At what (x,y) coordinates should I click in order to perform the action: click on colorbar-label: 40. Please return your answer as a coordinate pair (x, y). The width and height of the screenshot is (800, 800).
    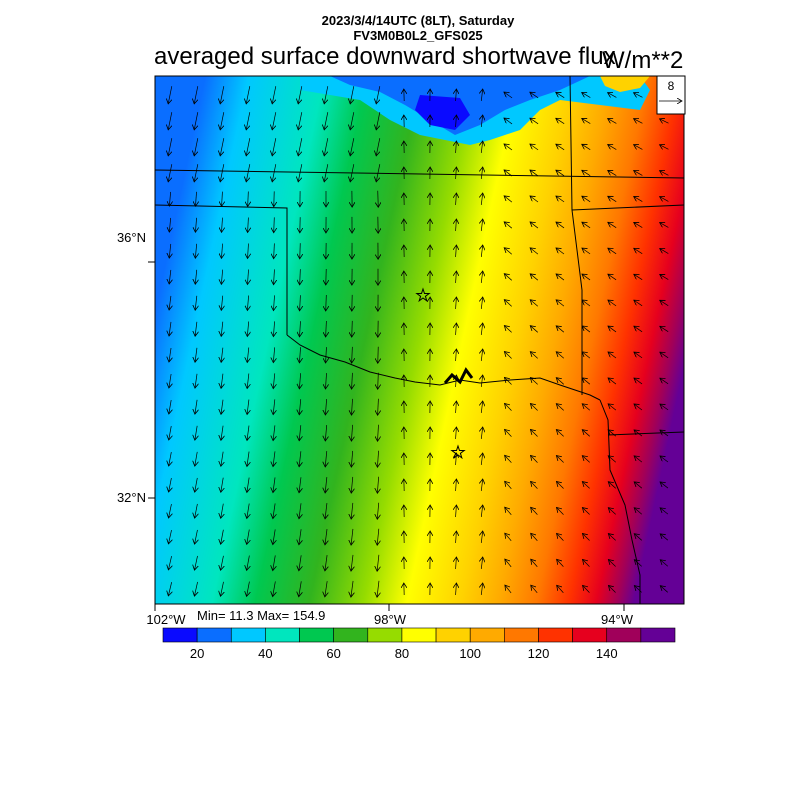
    Looking at the image, I should click on (265, 653).